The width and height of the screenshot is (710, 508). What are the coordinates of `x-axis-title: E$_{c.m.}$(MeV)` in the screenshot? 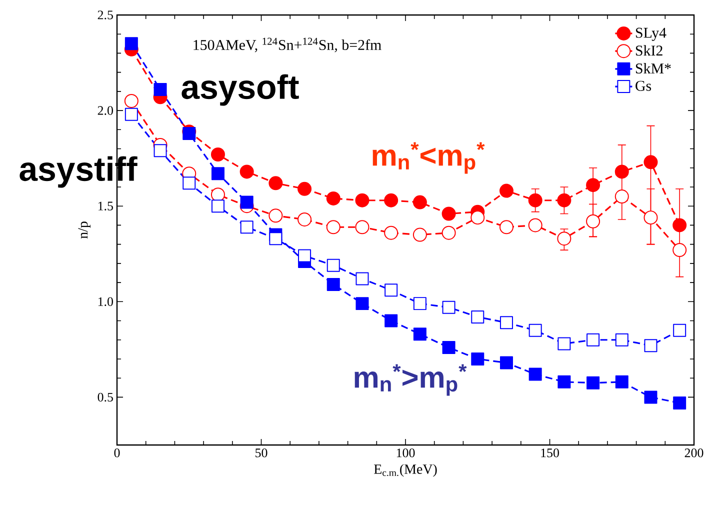 It's located at (405, 470).